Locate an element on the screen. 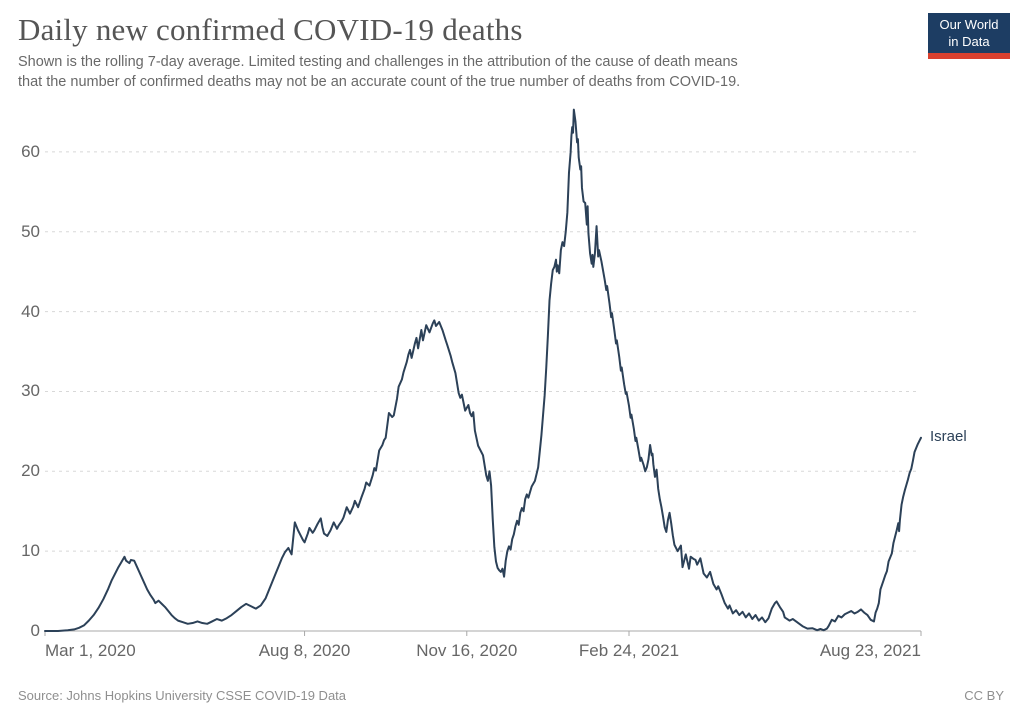 This screenshot has height=720, width=1020. owid-logo: Our World in Data is located at coordinates (969, 36).